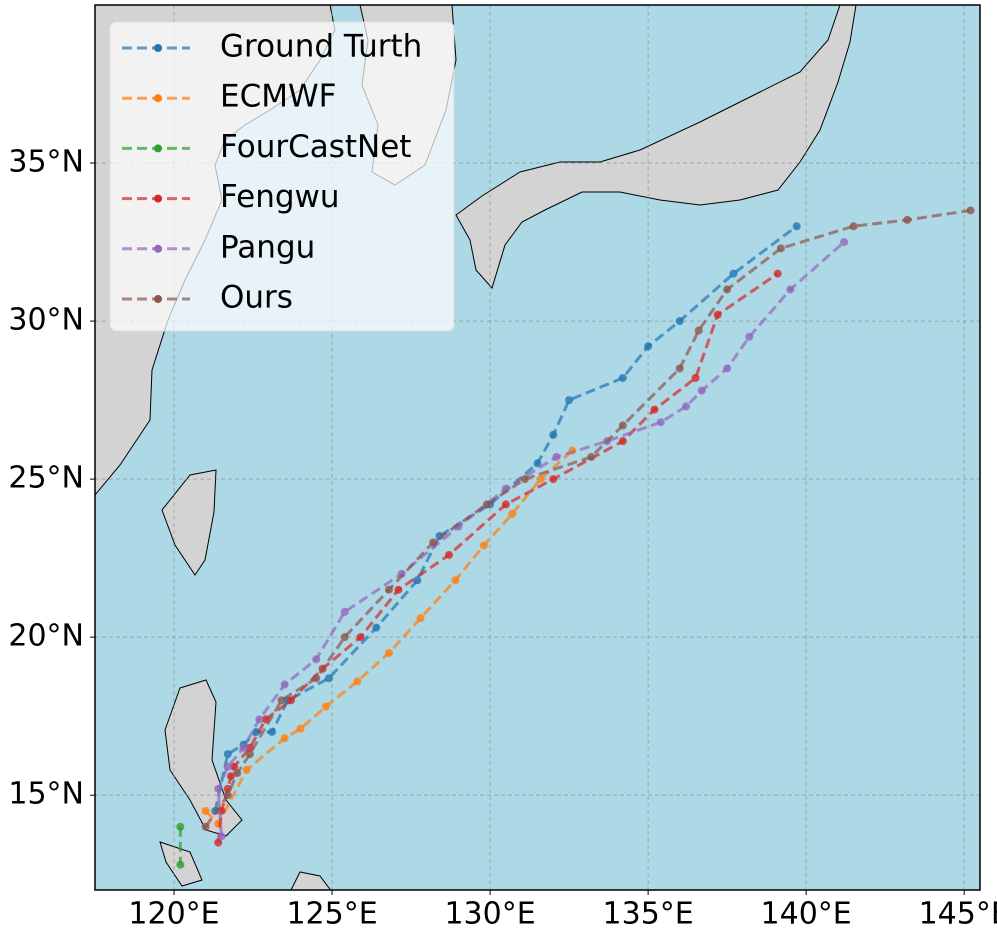 Image resolution: width=997 pixels, height=931 pixels. I want to click on legend-label: Ground Turth, so click(321, 47).